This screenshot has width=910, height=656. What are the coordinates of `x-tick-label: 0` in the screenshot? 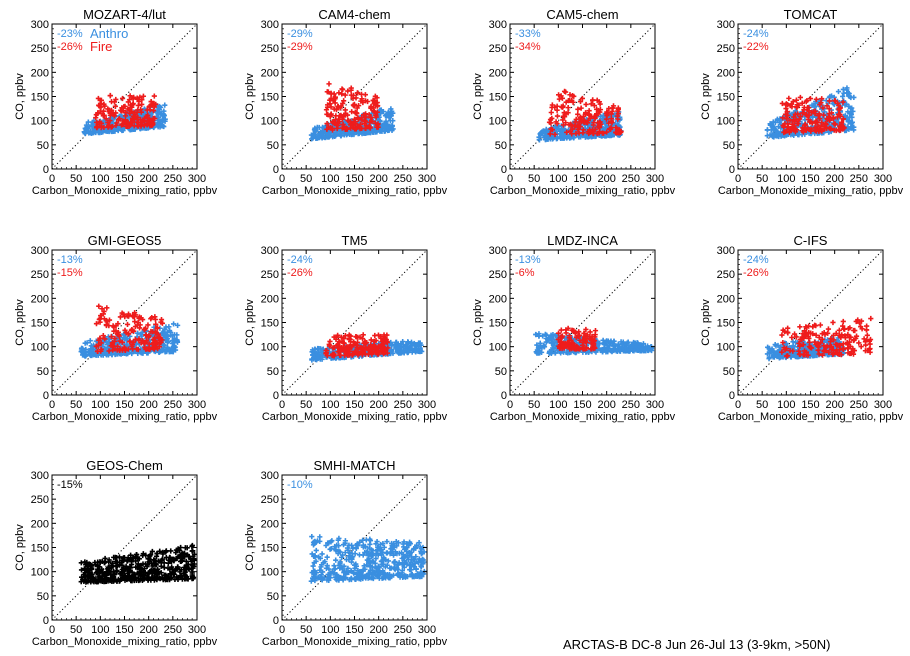 It's located at (738, 405).